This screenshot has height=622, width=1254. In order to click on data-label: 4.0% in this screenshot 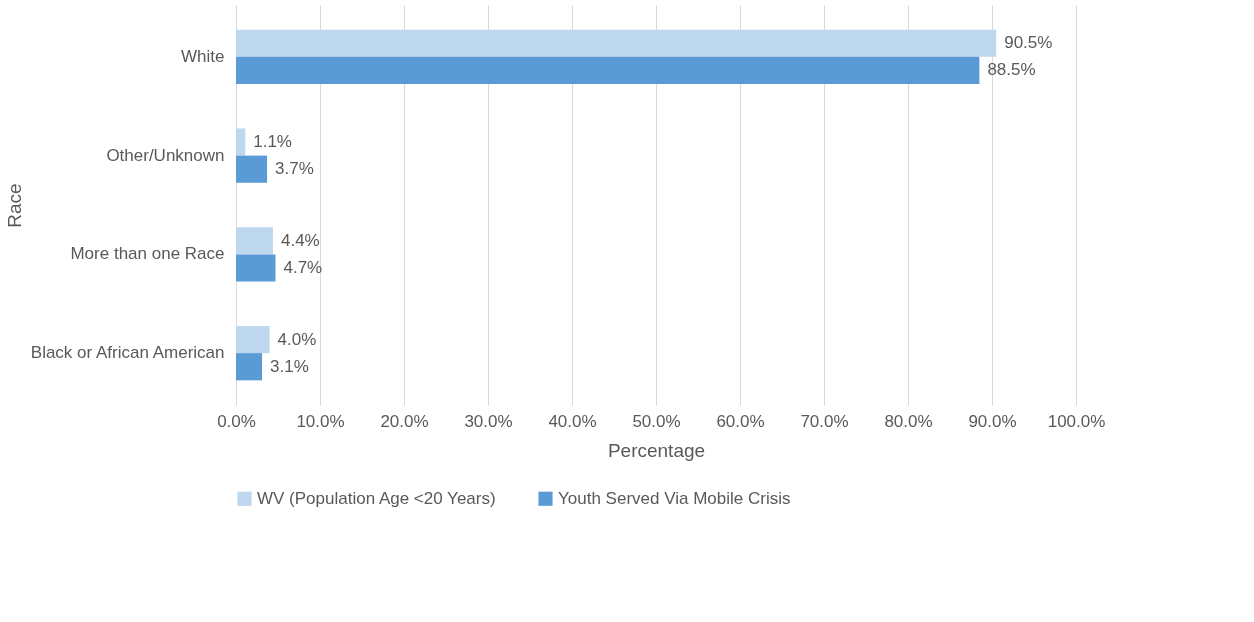, I will do `click(297, 339)`.